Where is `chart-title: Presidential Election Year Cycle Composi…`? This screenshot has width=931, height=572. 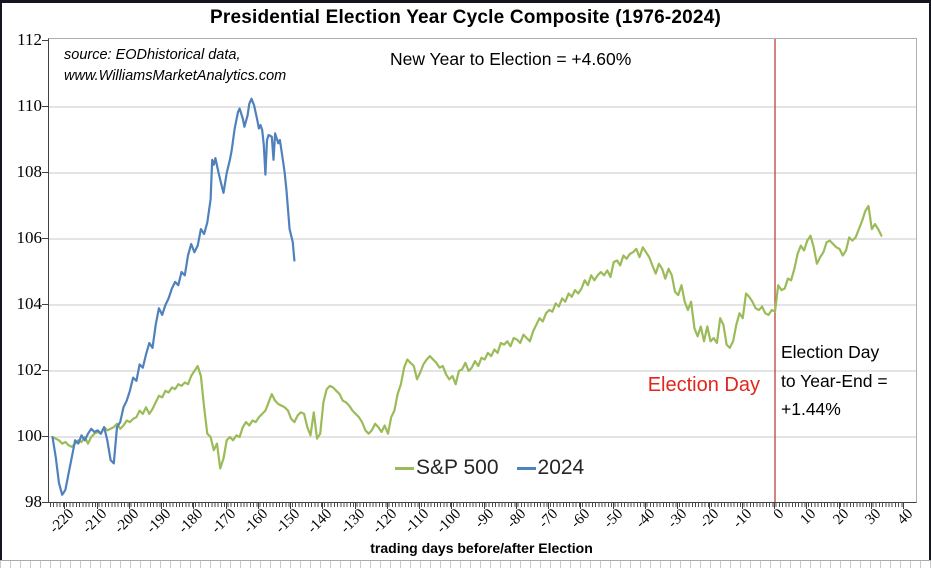 chart-title: Presidential Election Year Cycle Composi… is located at coordinates (465, 17).